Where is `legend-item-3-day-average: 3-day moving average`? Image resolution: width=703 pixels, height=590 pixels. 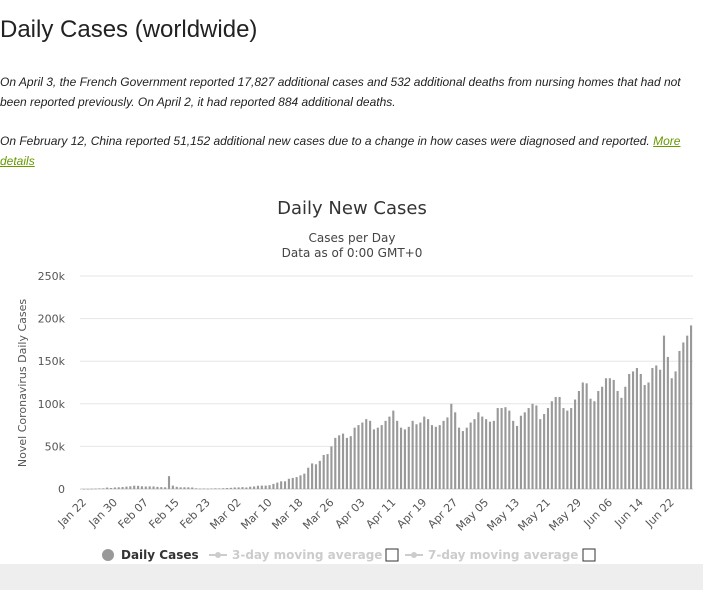 legend-item-3-day-average: 3-day moving average is located at coordinates (295, 555).